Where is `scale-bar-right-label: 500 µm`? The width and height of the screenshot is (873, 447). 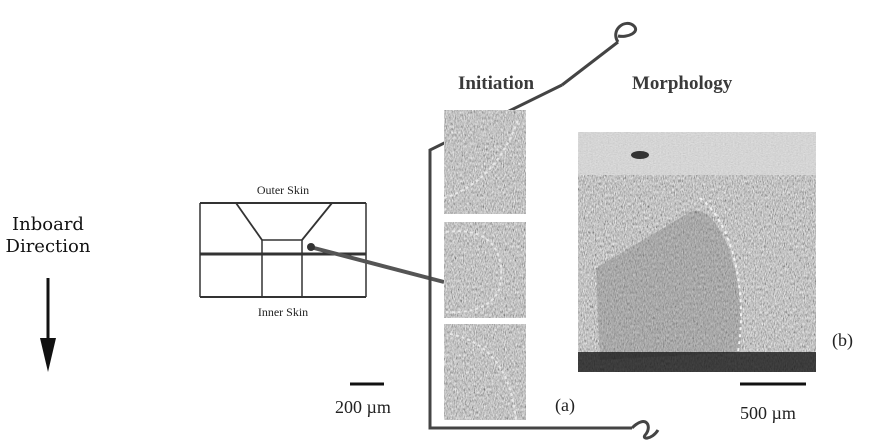 scale-bar-right-label: 500 µm is located at coordinates (768, 413).